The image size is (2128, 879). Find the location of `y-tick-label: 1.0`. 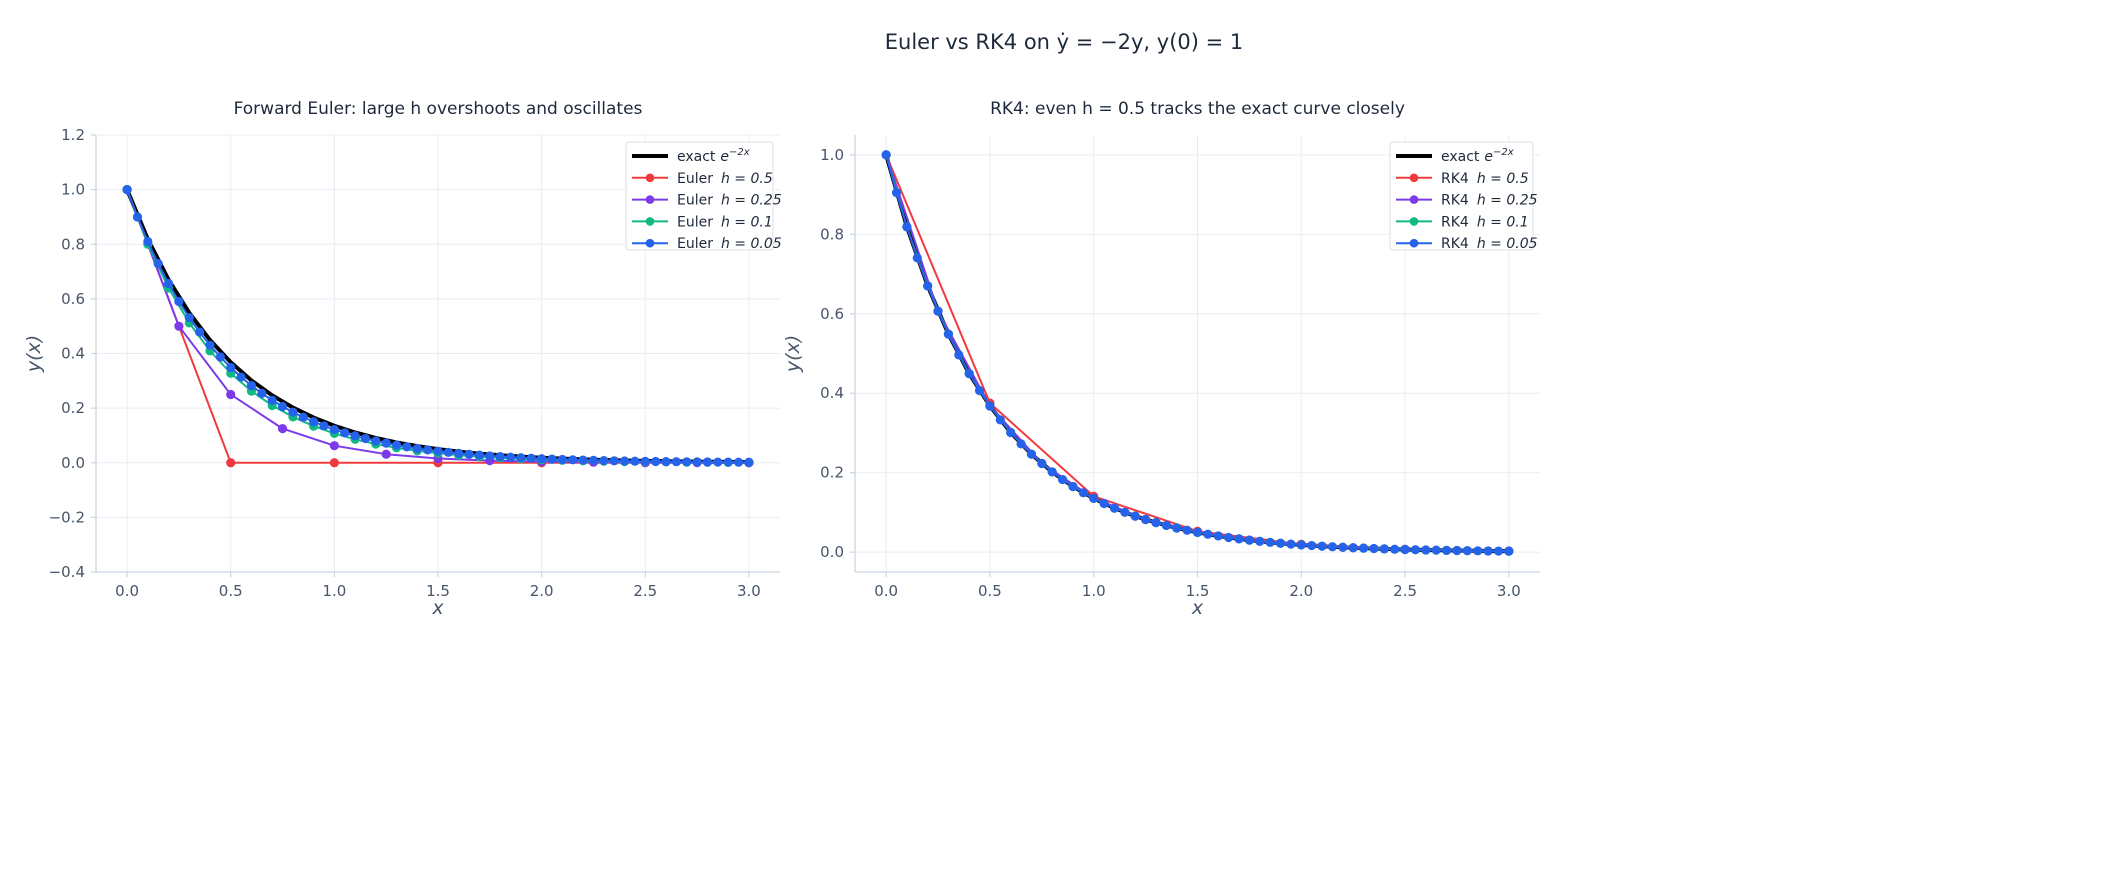

y-tick-label: 1.0 is located at coordinates (73, 190).